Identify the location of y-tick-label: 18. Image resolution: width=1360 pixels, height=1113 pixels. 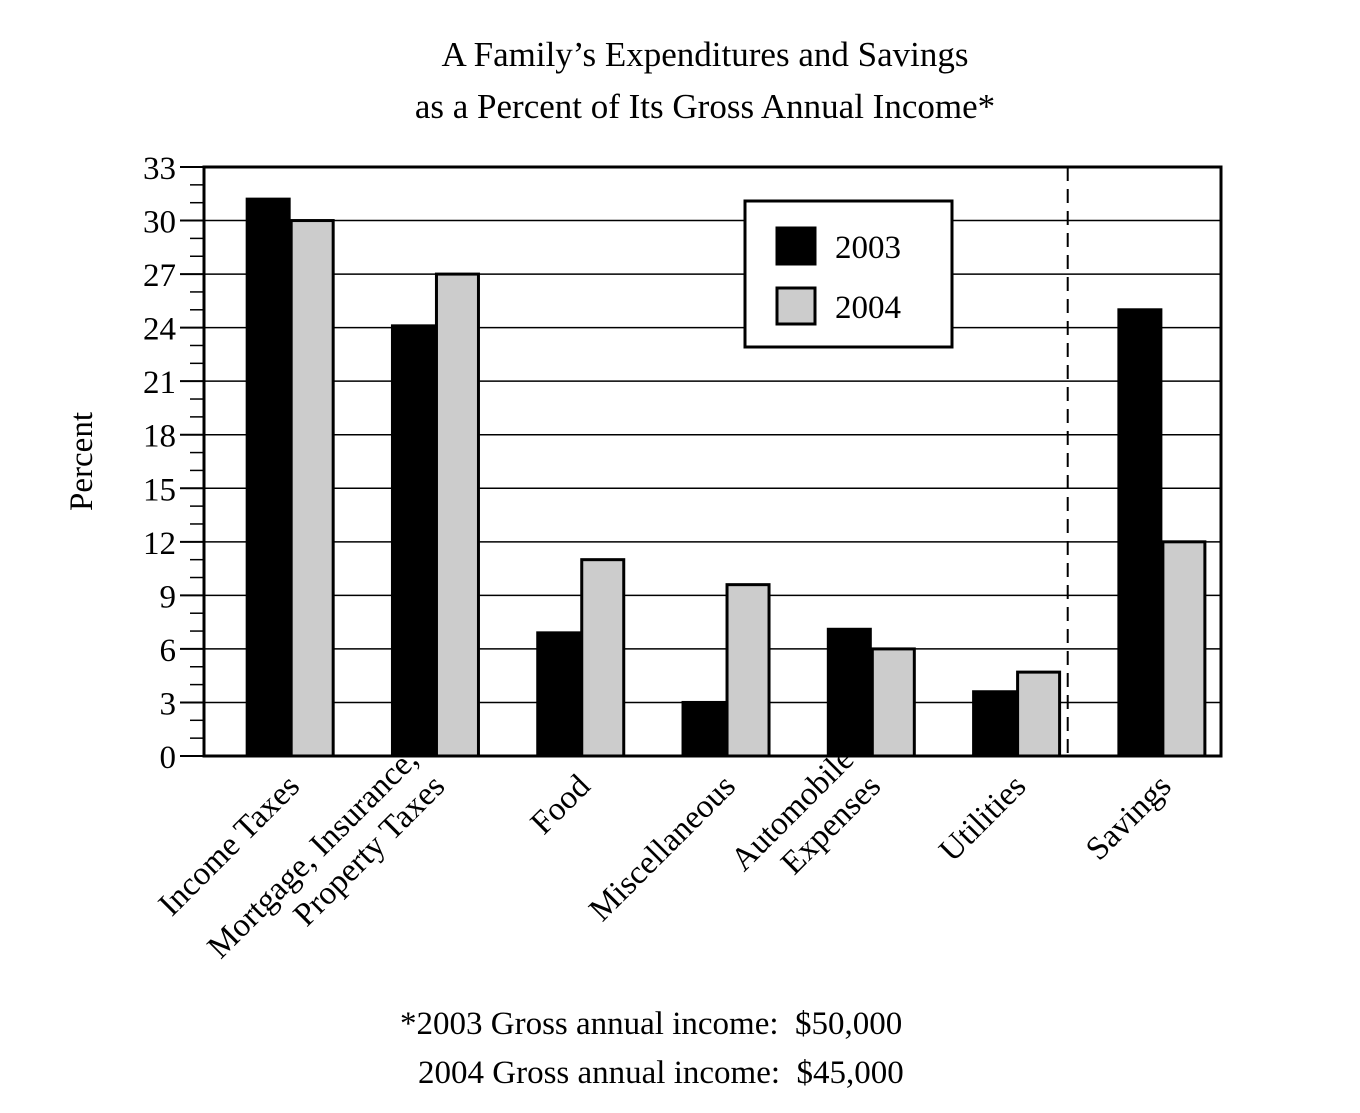
(159, 437).